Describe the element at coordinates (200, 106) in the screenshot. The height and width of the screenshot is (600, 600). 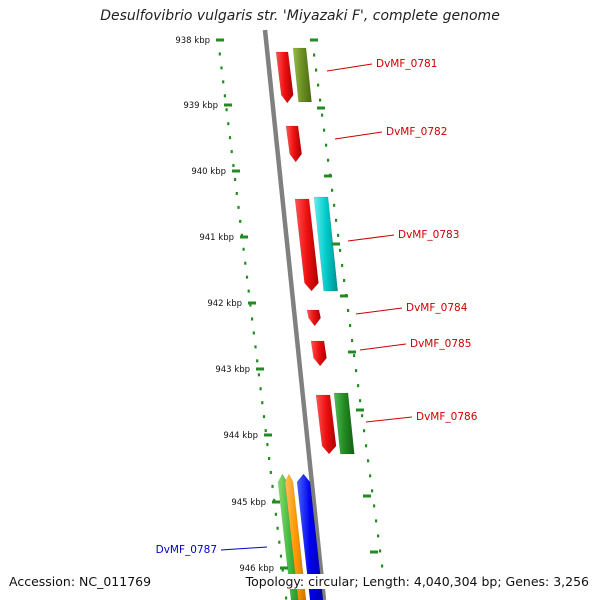
I see `tick-label: 939 kbp` at that location.